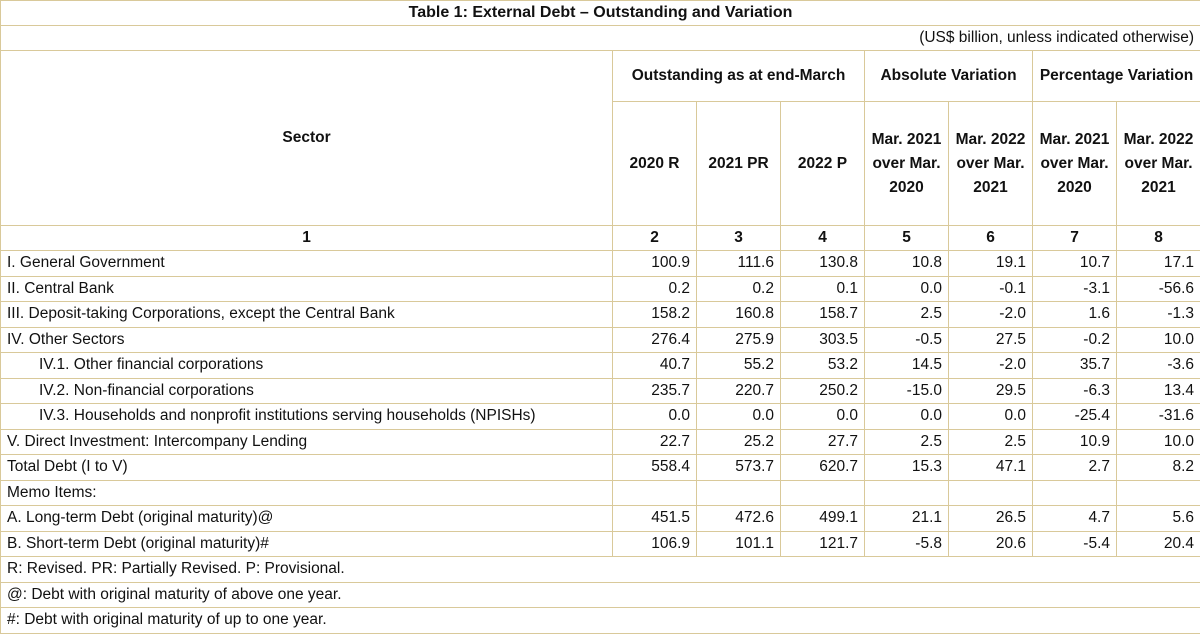 The height and width of the screenshot is (635, 1200). Describe the element at coordinates (822, 339) in the screenshot. I see `cell: 303.5` at that location.